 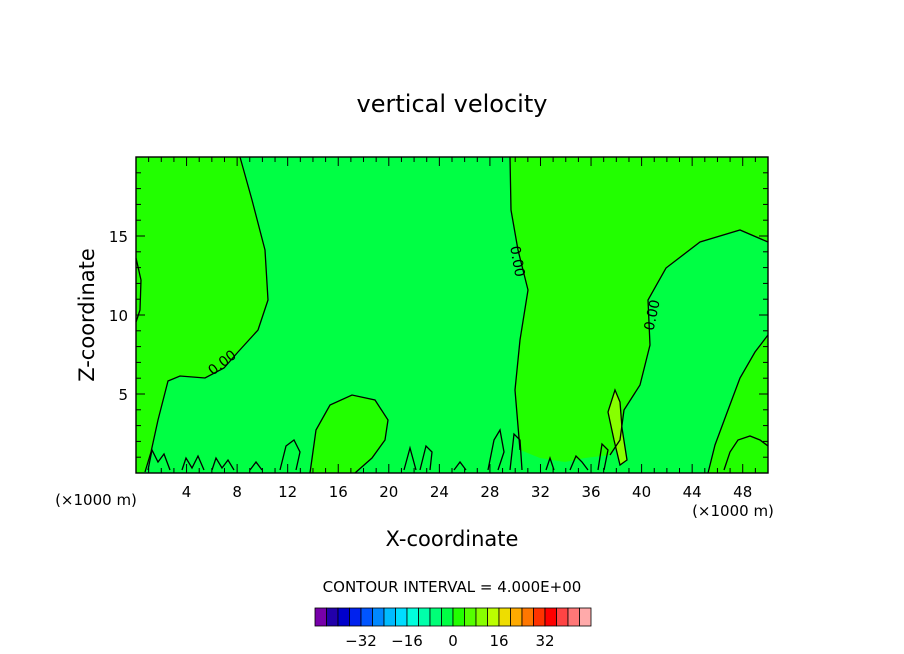 What do you see at coordinates (96, 500) in the screenshot?
I see `x-unit-label-left: (×1000 m)` at bounding box center [96, 500].